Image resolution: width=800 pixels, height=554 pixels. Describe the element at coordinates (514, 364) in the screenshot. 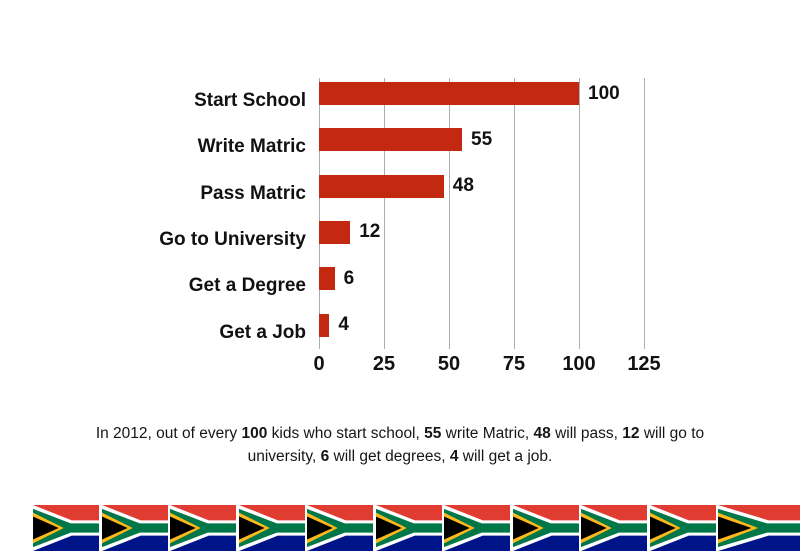

I see `x-tick-label: 75` at that location.